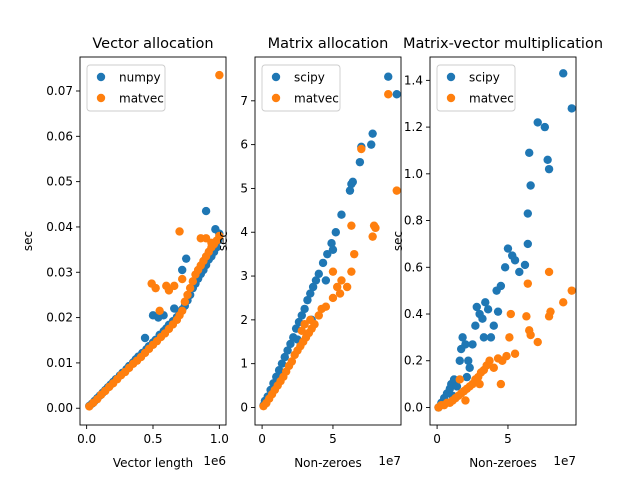  Describe the element at coordinates (244, 232) in the screenshot. I see `y-tick-label: 4` at that location.